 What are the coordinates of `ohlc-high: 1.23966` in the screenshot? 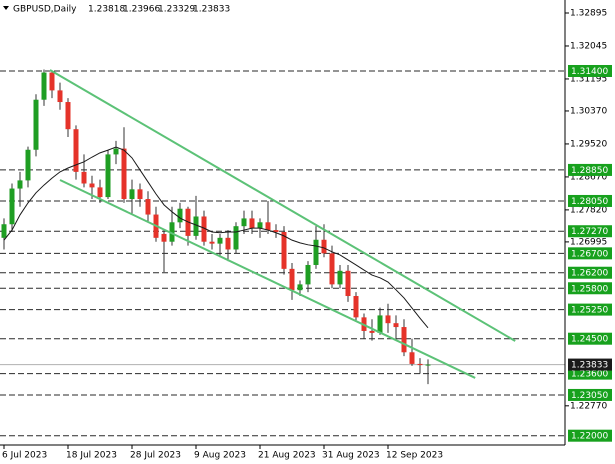 It's located at (141, 10).